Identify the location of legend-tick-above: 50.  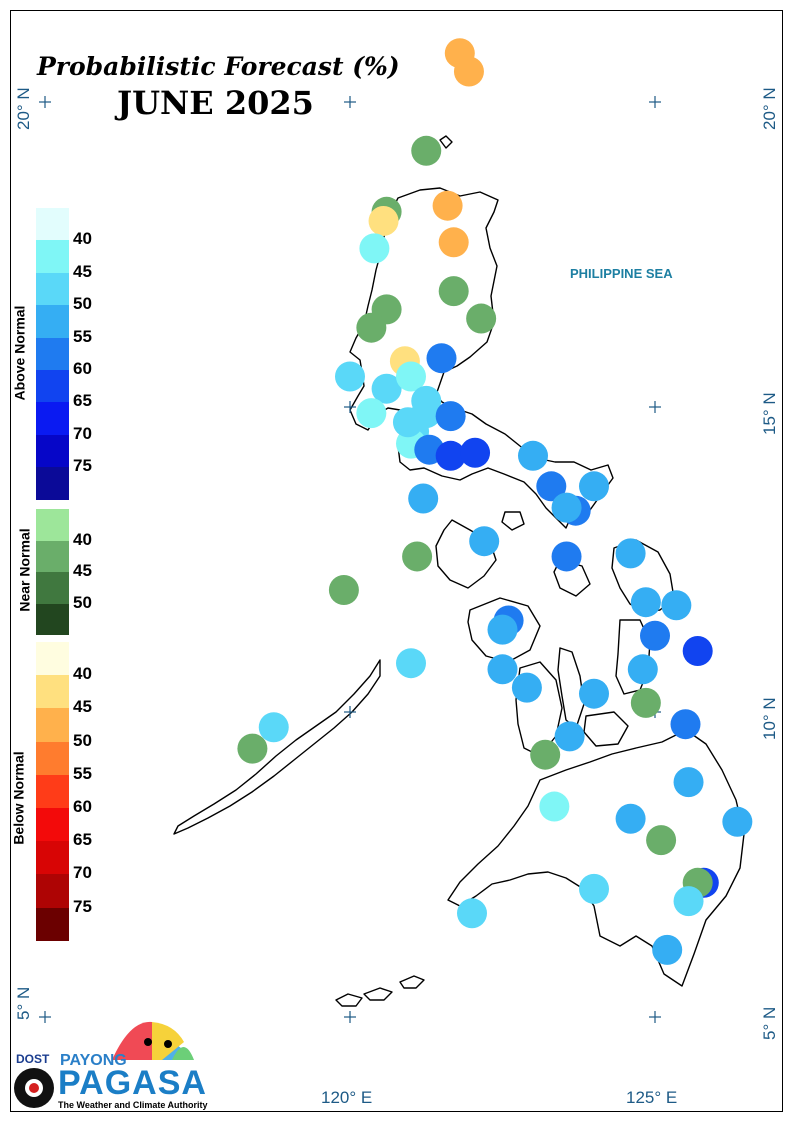
(82, 304).